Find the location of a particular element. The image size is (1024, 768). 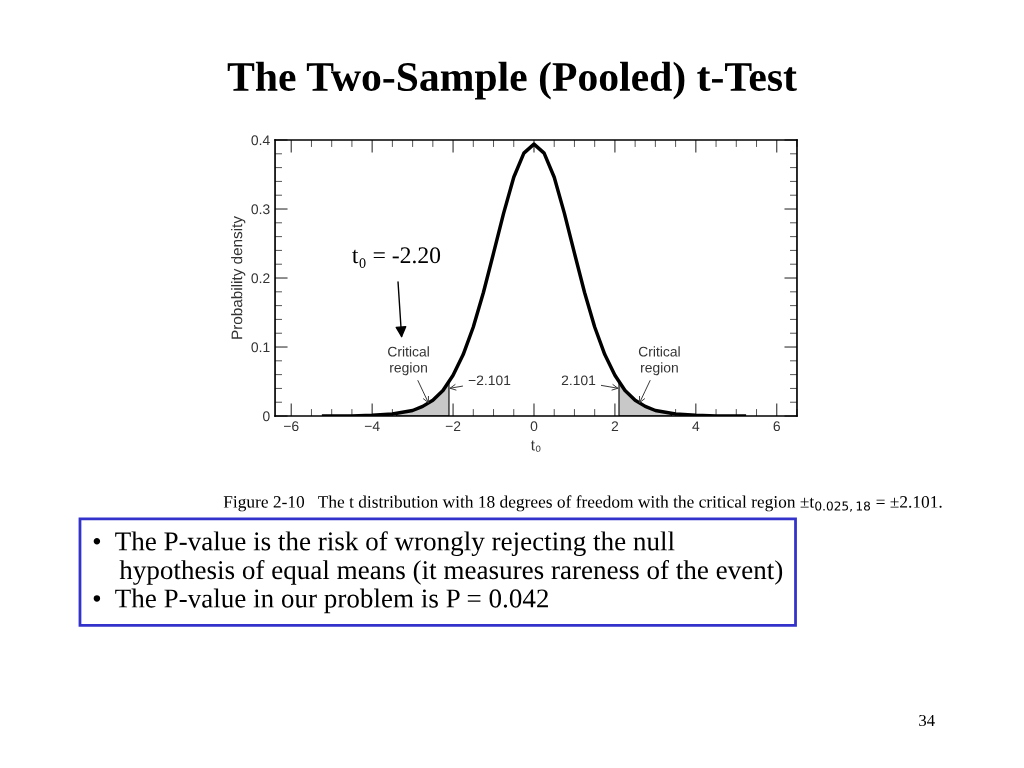

y-tick-label: 0.2 is located at coordinates (260, 278).